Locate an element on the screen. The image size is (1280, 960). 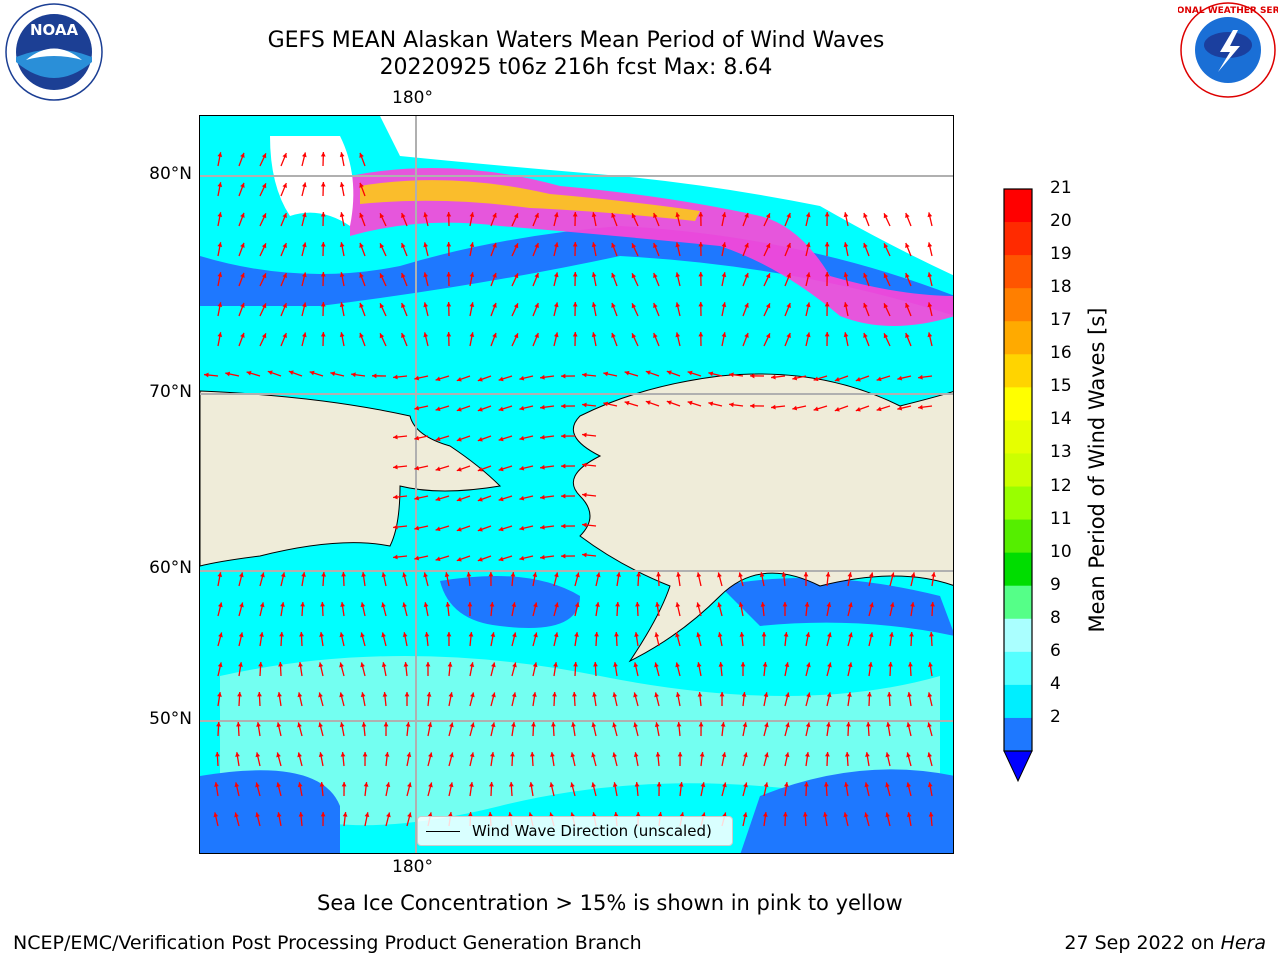
colorbar-tick-label: 8 is located at coordinates (1055, 617).